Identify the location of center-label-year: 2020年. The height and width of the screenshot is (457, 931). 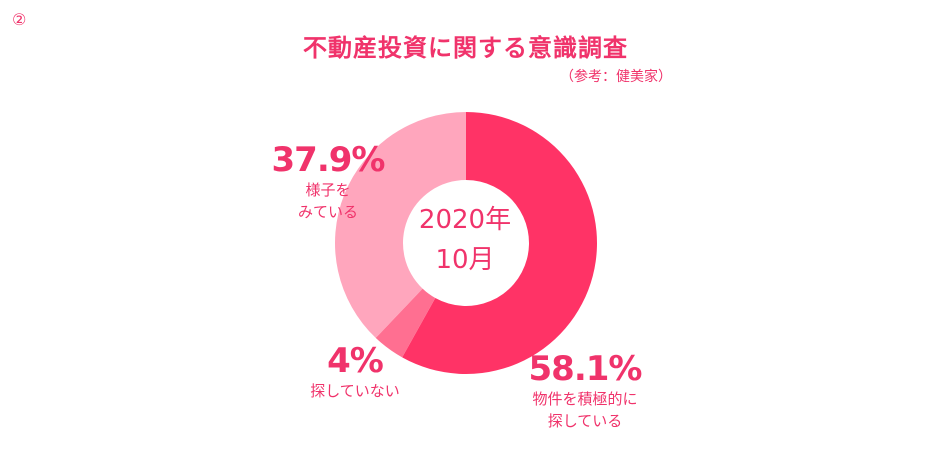
(465, 220).